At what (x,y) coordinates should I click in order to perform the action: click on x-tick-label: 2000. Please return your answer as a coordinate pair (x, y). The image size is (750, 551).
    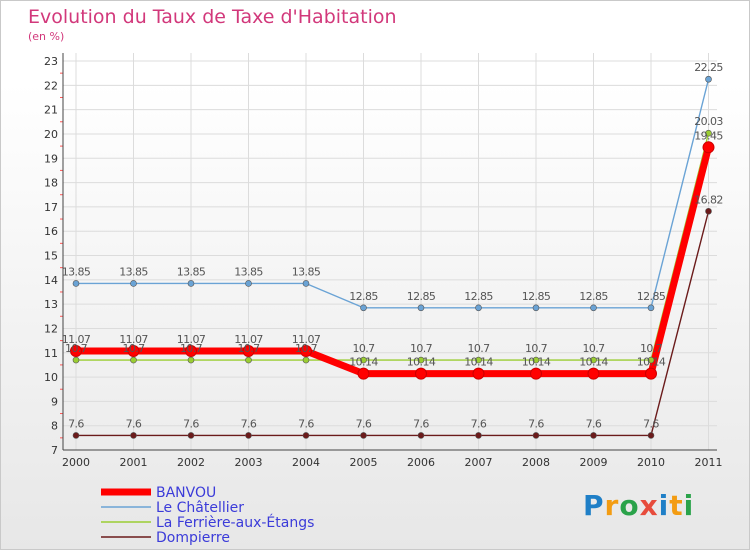
    Looking at the image, I should click on (76, 462).